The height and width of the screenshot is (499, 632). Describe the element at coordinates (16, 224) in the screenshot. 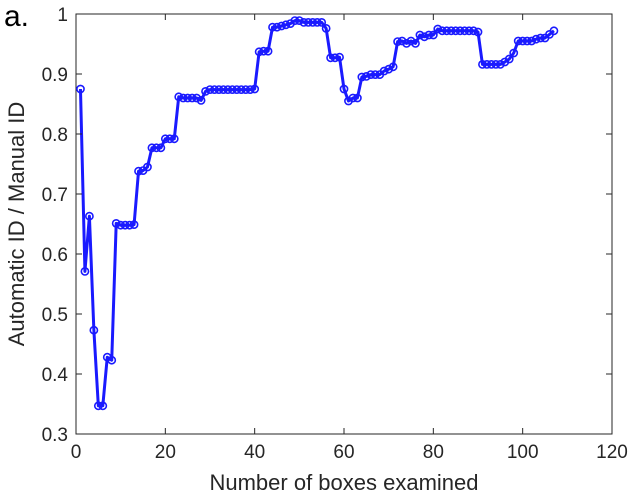

I see `y-axis-title: Automatic ID / Manual ID` at that location.